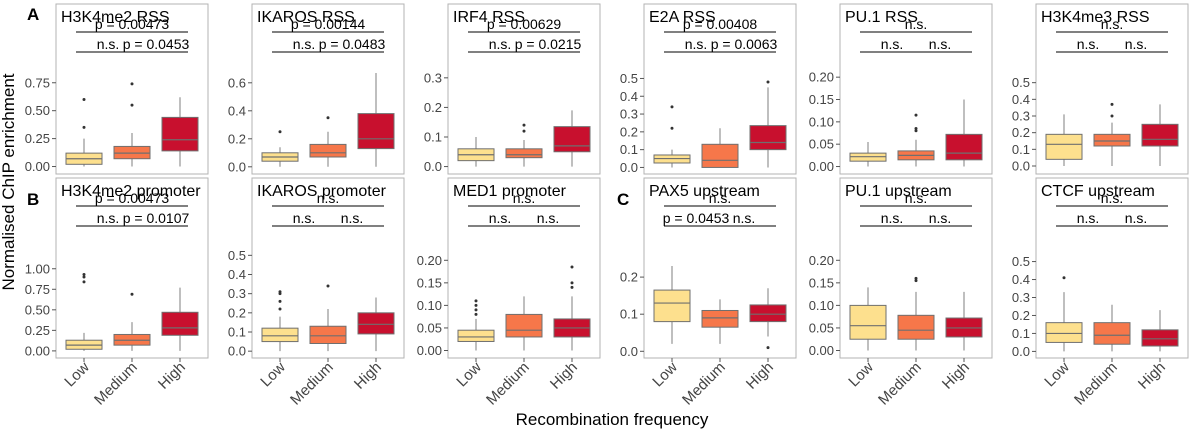 Image resolution: width=1192 pixels, height=432 pixels. Describe the element at coordinates (821, 305) in the screenshot. I see `y-tick-label: 0.10` at that location.